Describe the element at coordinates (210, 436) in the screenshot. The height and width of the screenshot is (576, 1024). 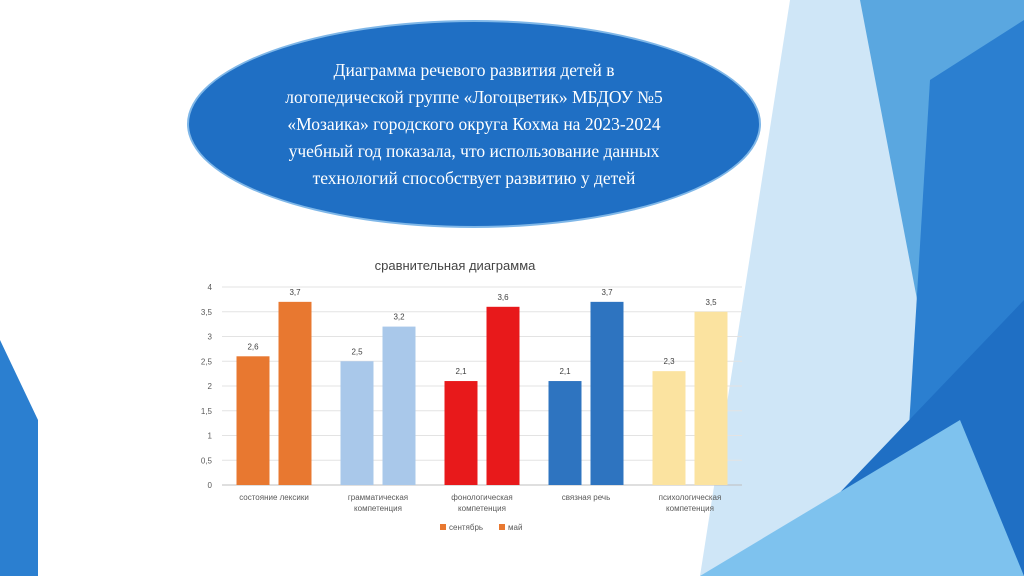
I see `y-tick-label: 1` at that location.